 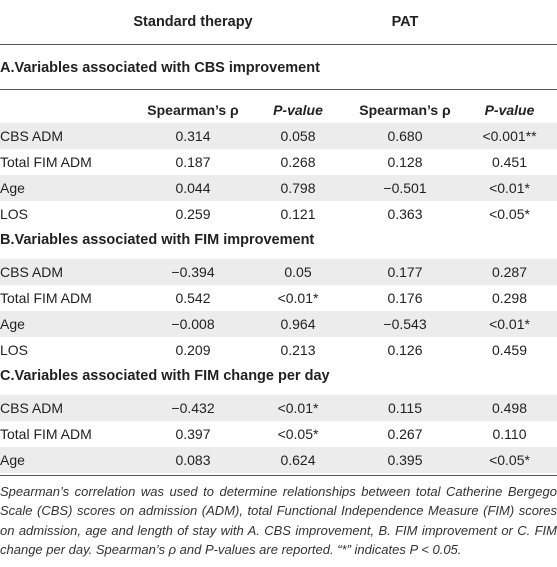 I want to click on pat-rho: 0.176, so click(x=405, y=298).